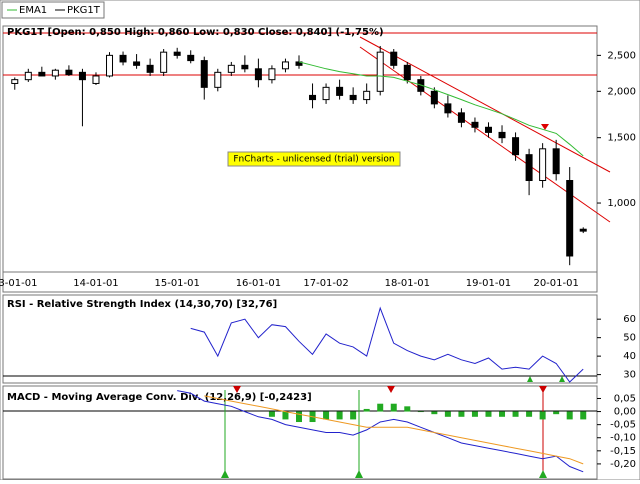  I want to click on x-tick-label: 19-01-01, so click(488, 283).